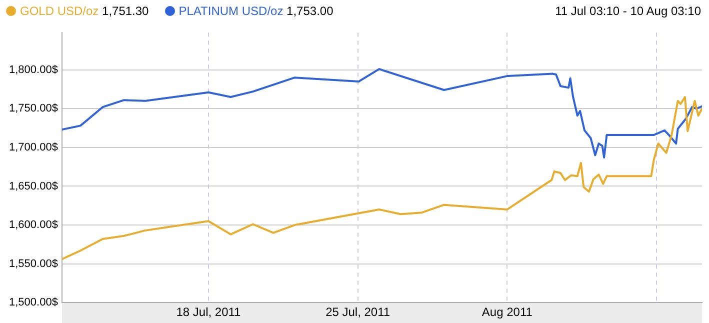  Describe the element at coordinates (33, 186) in the screenshot. I see `y-tick-label: 1,650.00$` at that location.